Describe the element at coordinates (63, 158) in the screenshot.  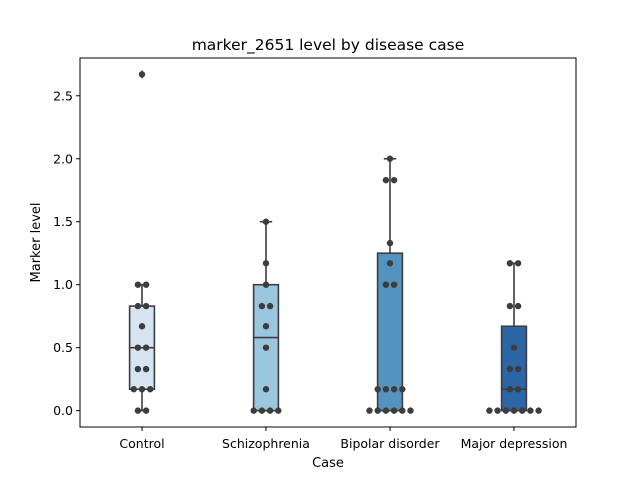
I see `y-tick-label: 2.0` at that location.